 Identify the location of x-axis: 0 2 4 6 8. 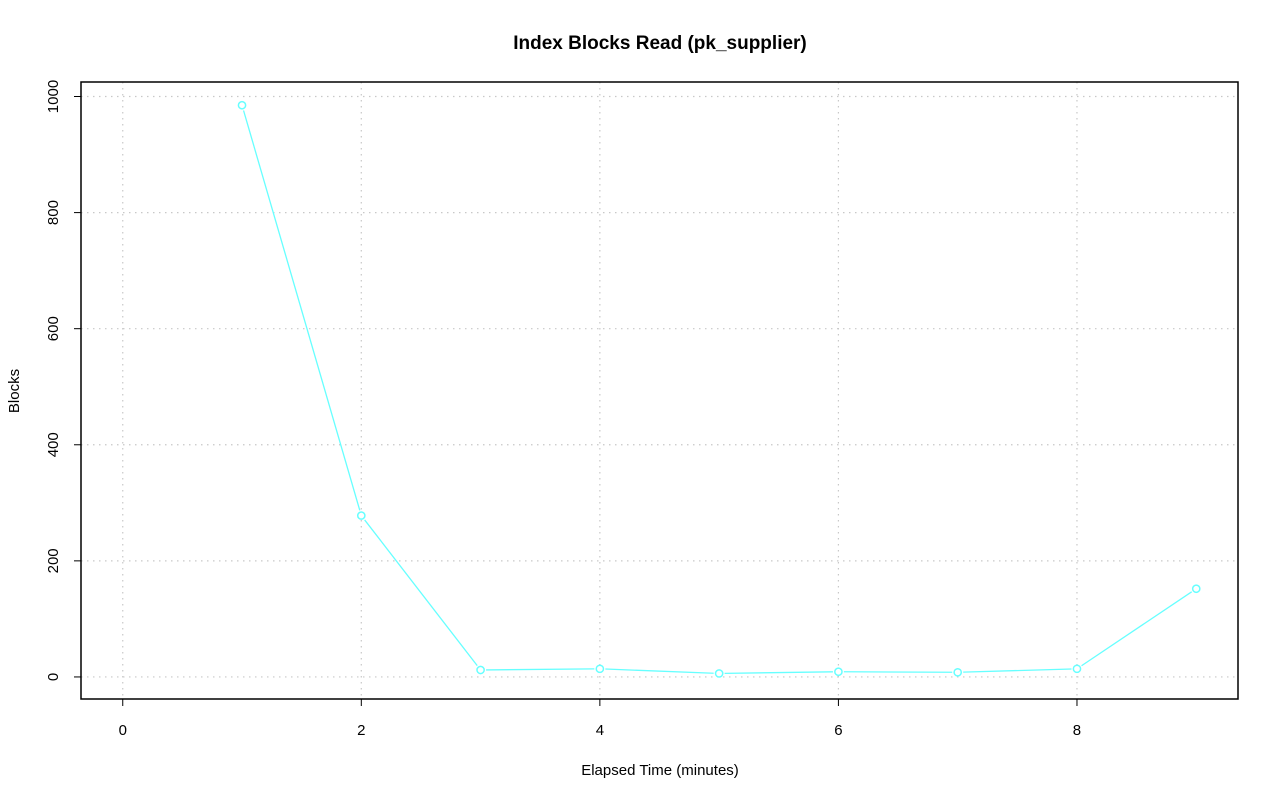
(600, 719).